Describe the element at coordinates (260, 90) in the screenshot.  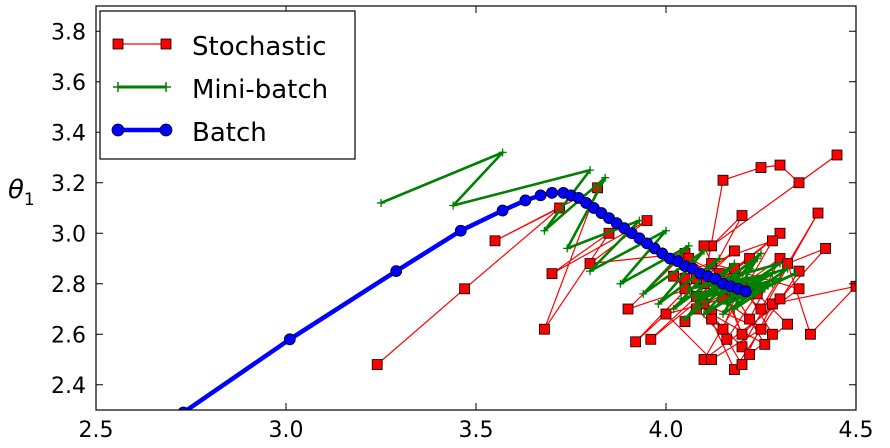
I see `legend-label-mini-batch: Mini-batch` at that location.